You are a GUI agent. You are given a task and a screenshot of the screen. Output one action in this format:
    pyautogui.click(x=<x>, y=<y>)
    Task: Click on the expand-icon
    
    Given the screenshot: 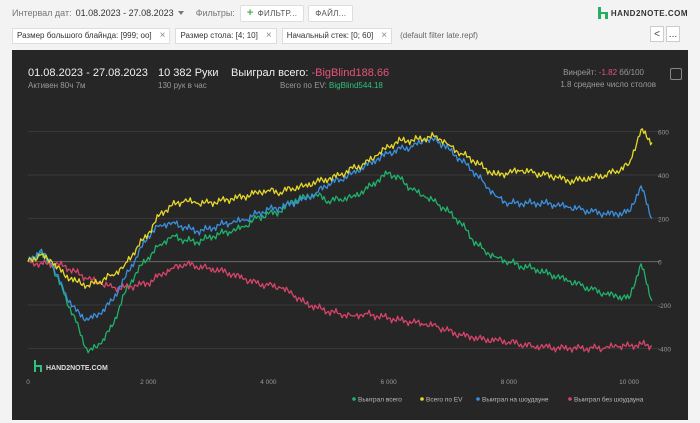 What is the action you would take?
    pyautogui.click(x=676, y=74)
    